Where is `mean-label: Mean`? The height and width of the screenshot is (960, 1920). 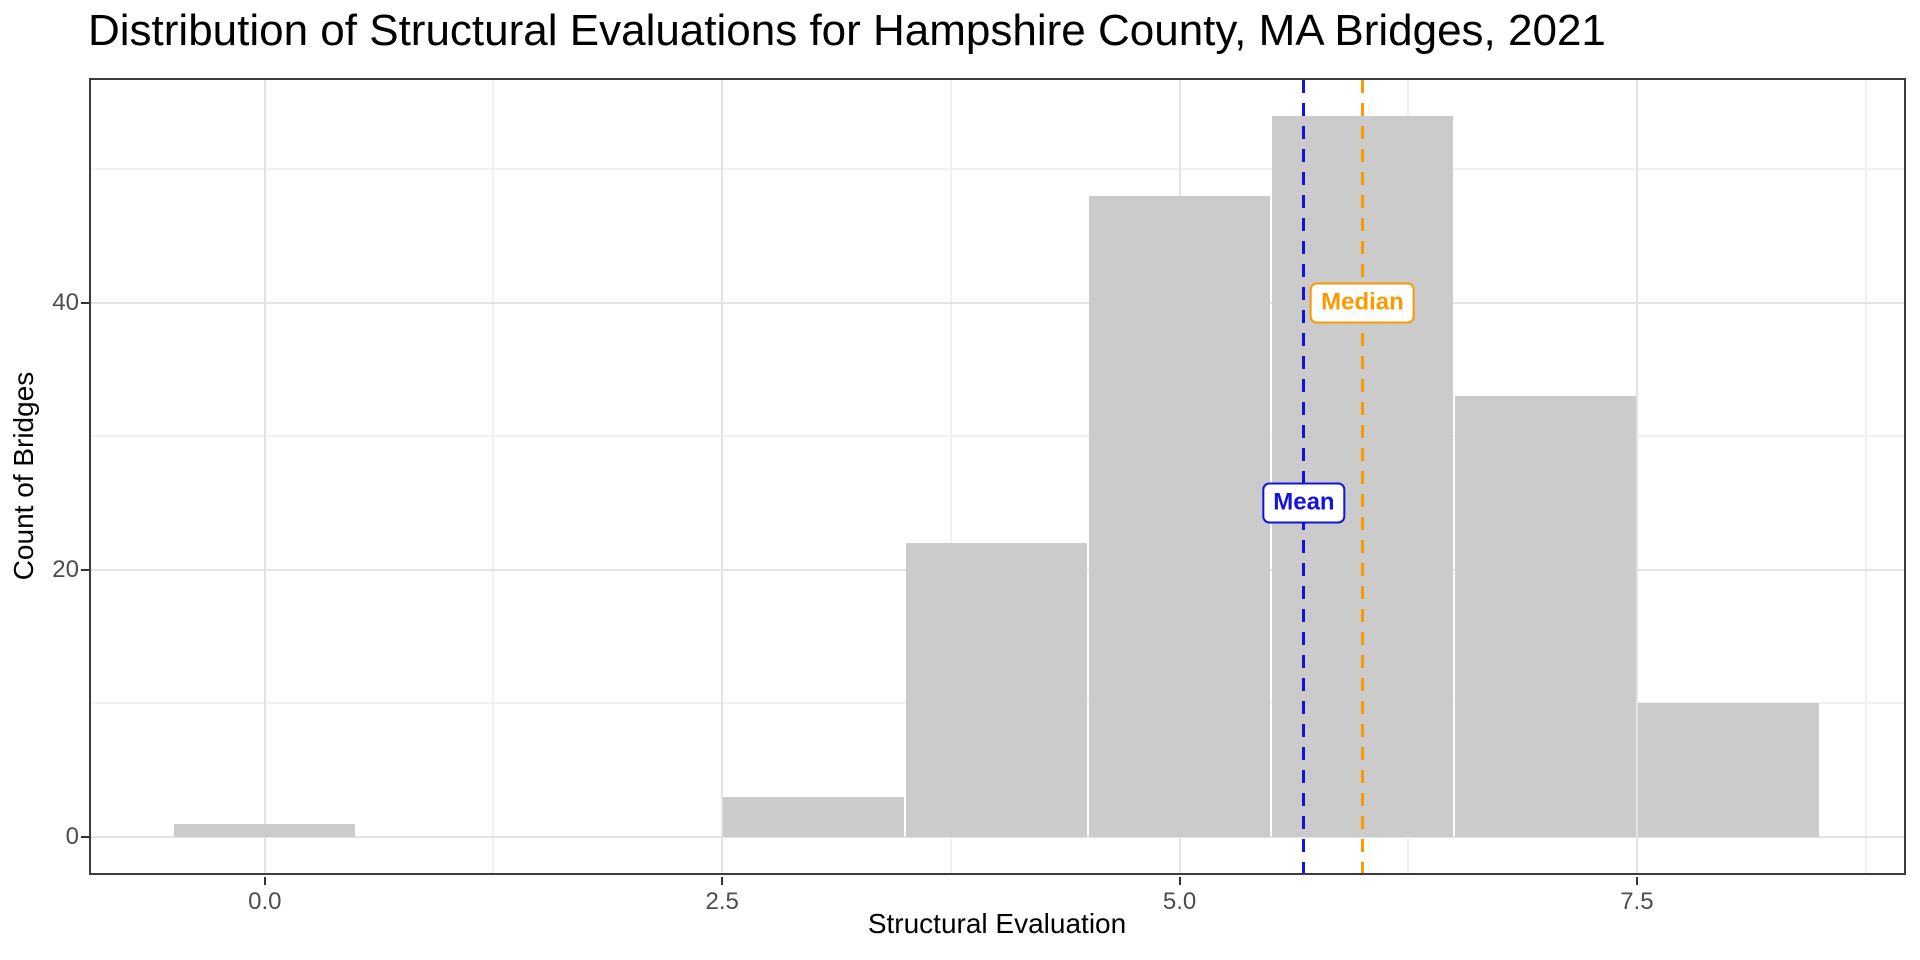
mean-label: Mean is located at coordinates (1304, 503).